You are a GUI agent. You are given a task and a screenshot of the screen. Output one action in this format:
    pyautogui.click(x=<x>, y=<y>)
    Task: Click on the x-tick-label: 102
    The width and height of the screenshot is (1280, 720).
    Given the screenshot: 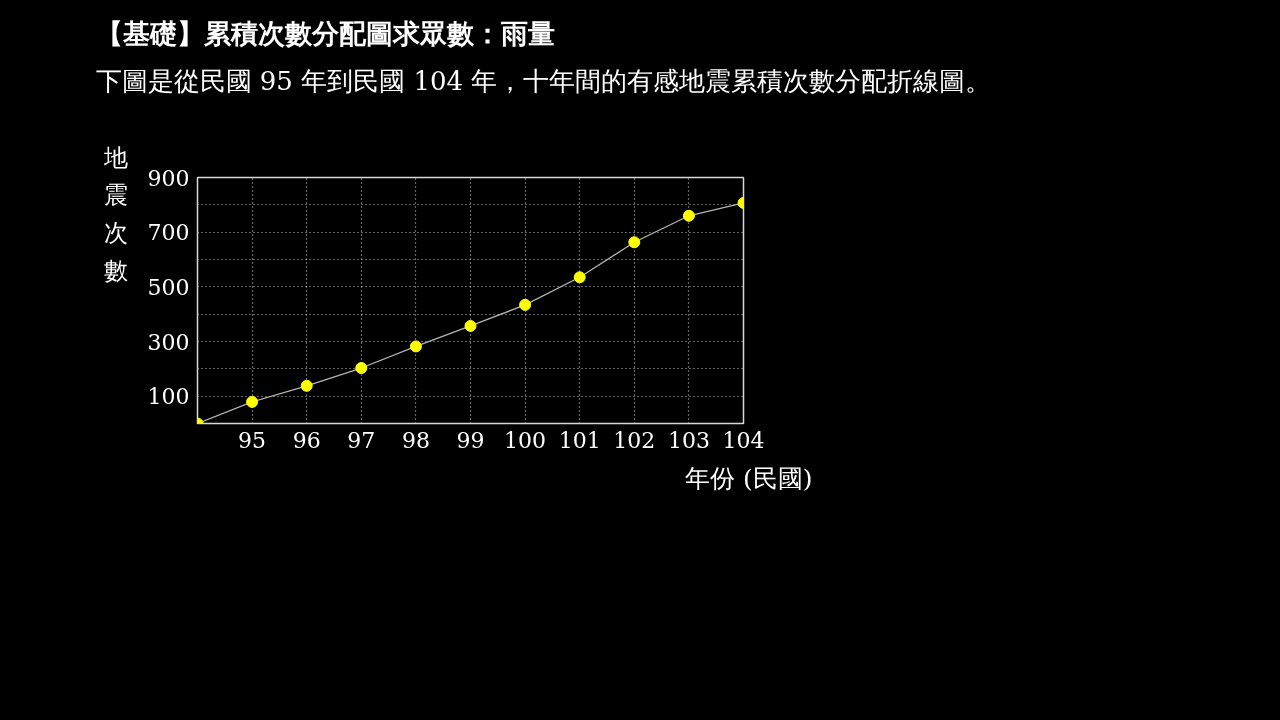 What is the action you would take?
    pyautogui.click(x=634, y=440)
    